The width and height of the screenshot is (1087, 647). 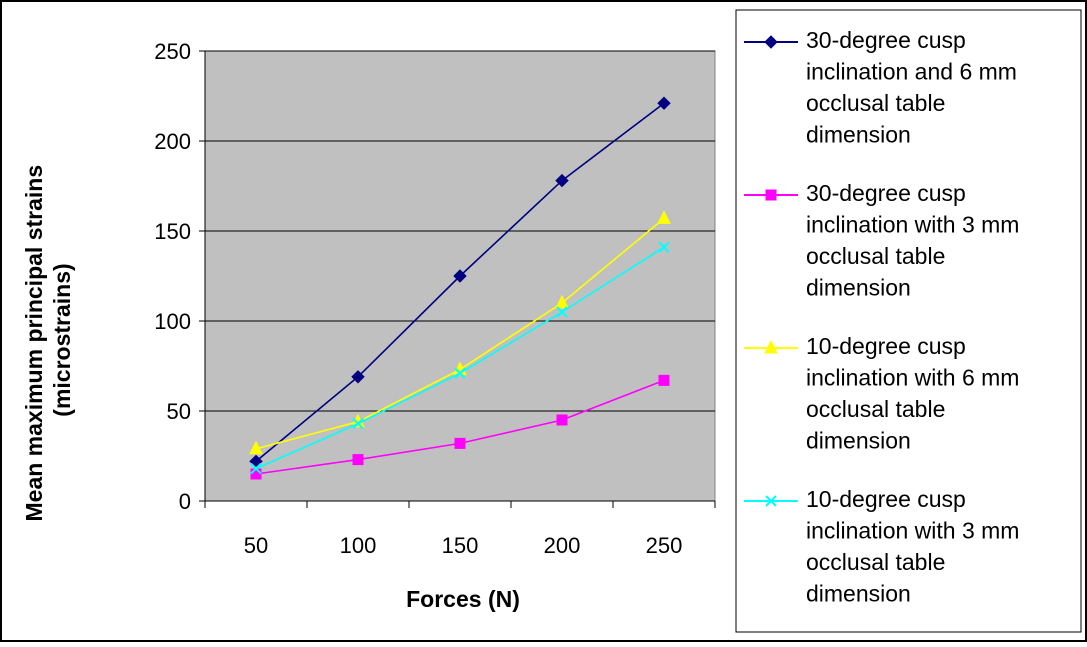 I want to click on y-tick-label: 250, so click(x=172, y=51).